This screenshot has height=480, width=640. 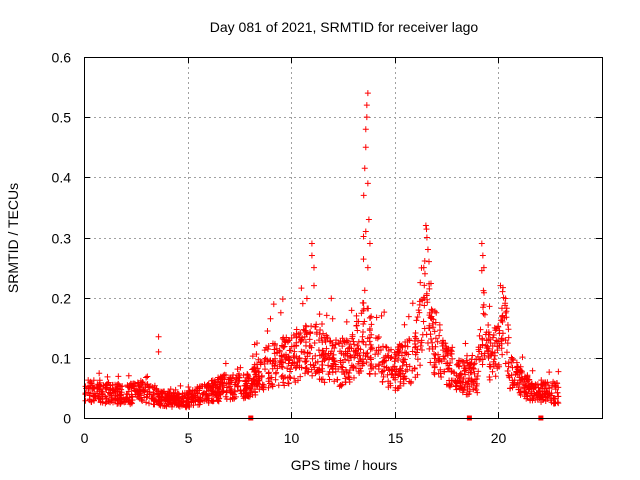 What do you see at coordinates (396, 438) in the screenshot?
I see `x-tick-label: 15` at bounding box center [396, 438].